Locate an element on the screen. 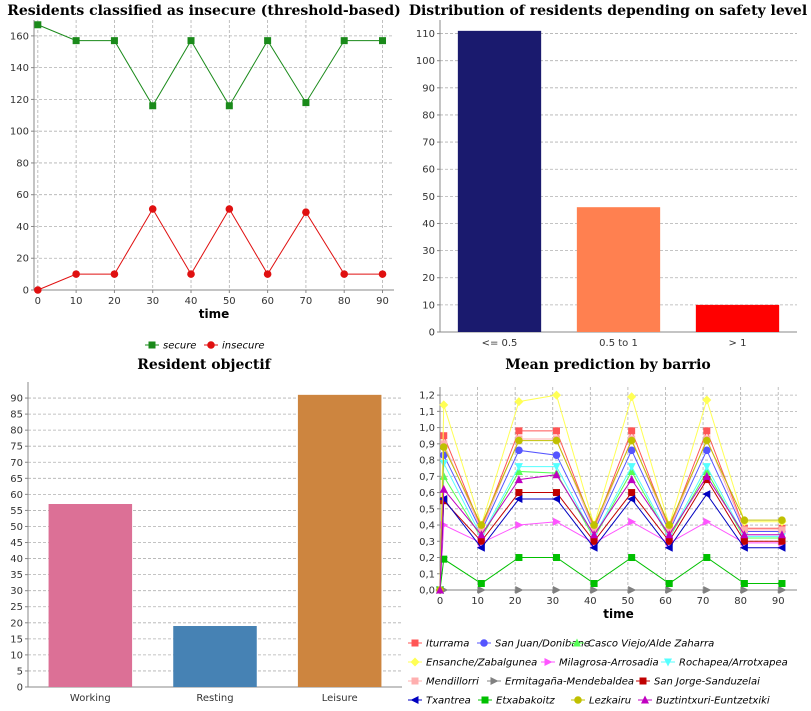  legend-label: Casco Viejo/Alde Zaharra is located at coordinates (651, 644).